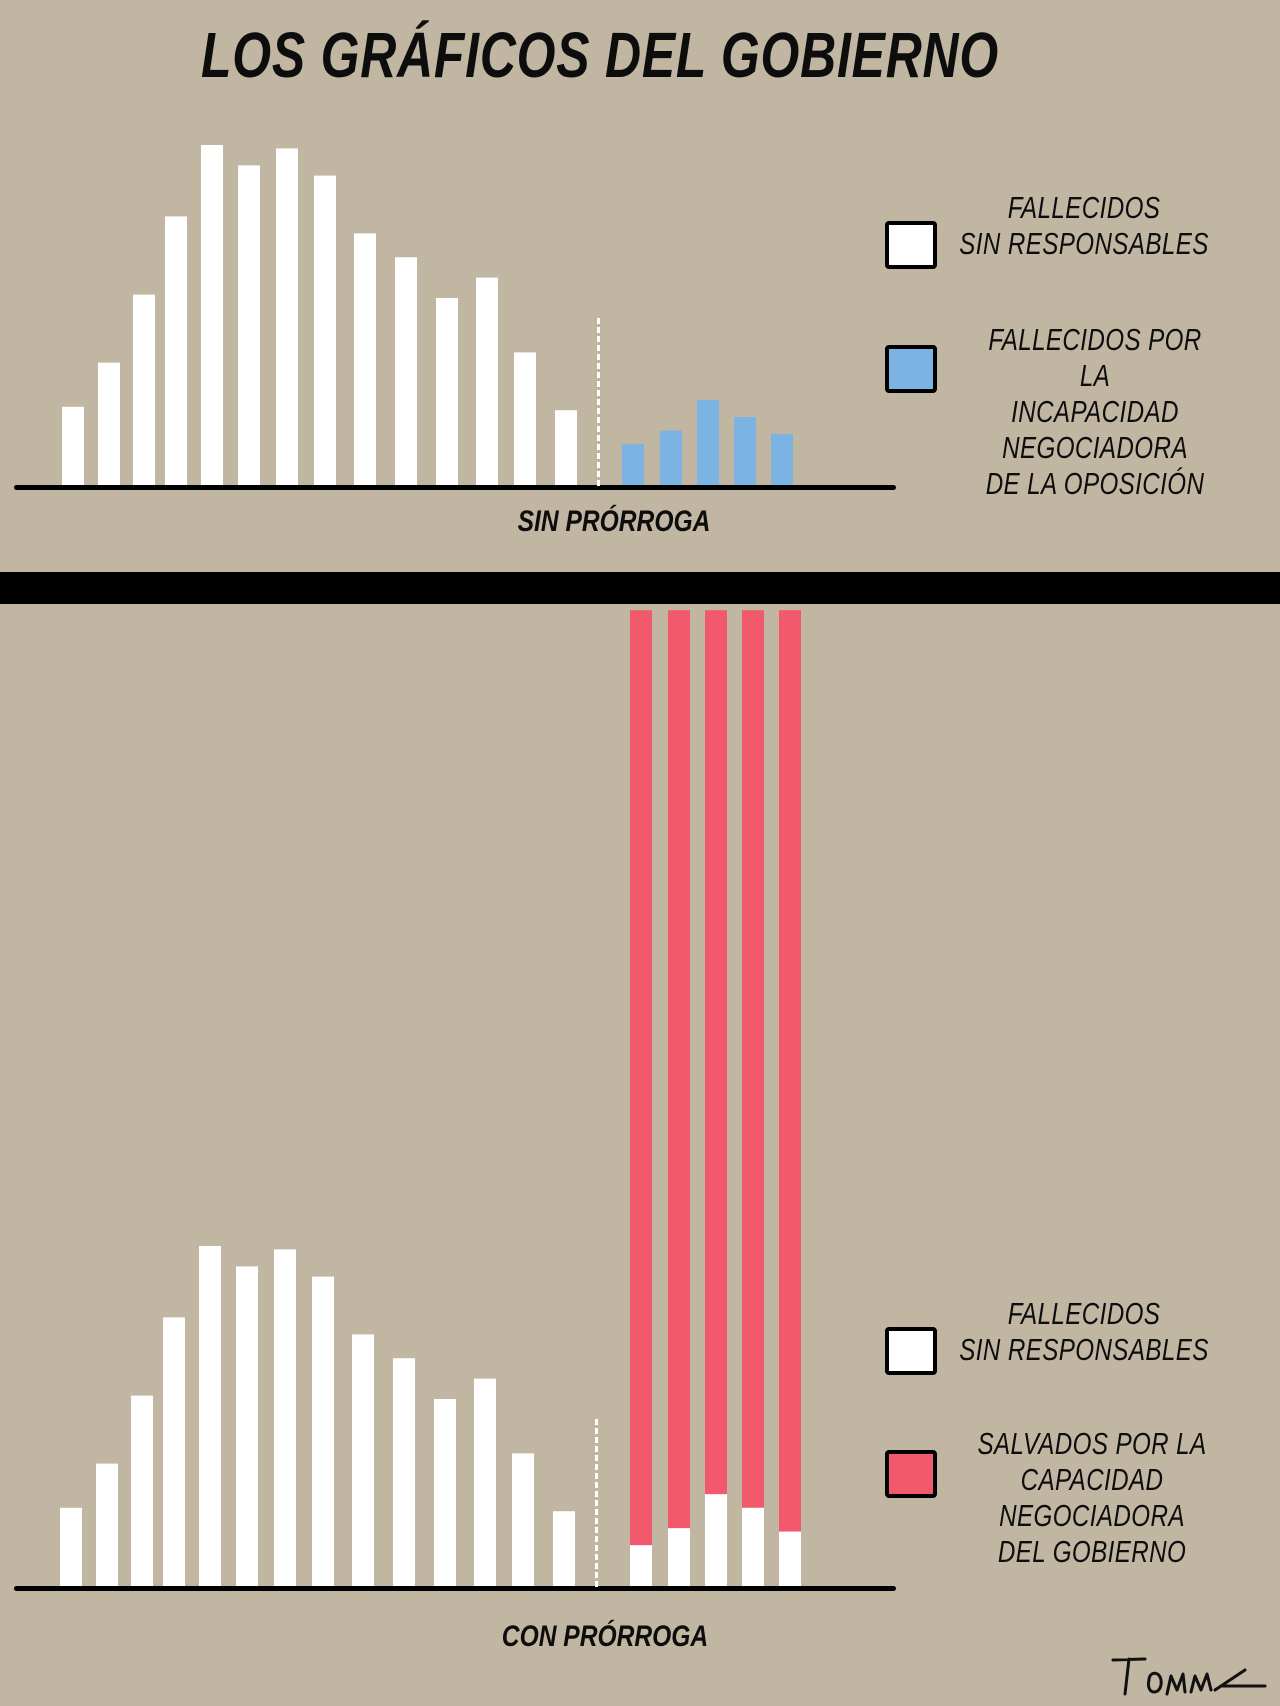  I want to click on panel-divider, so click(640, 588).